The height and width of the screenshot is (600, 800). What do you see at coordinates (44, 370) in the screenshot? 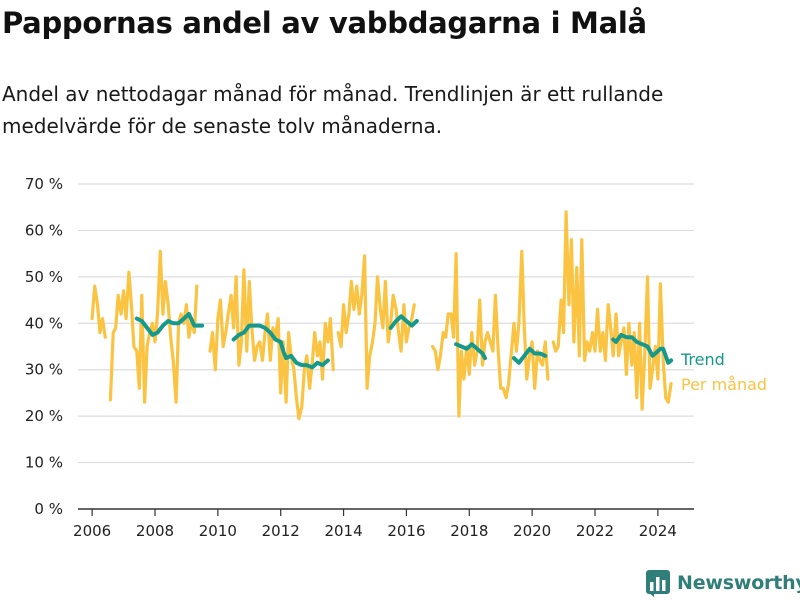
I see `y-tick-label: 30 %` at bounding box center [44, 370].